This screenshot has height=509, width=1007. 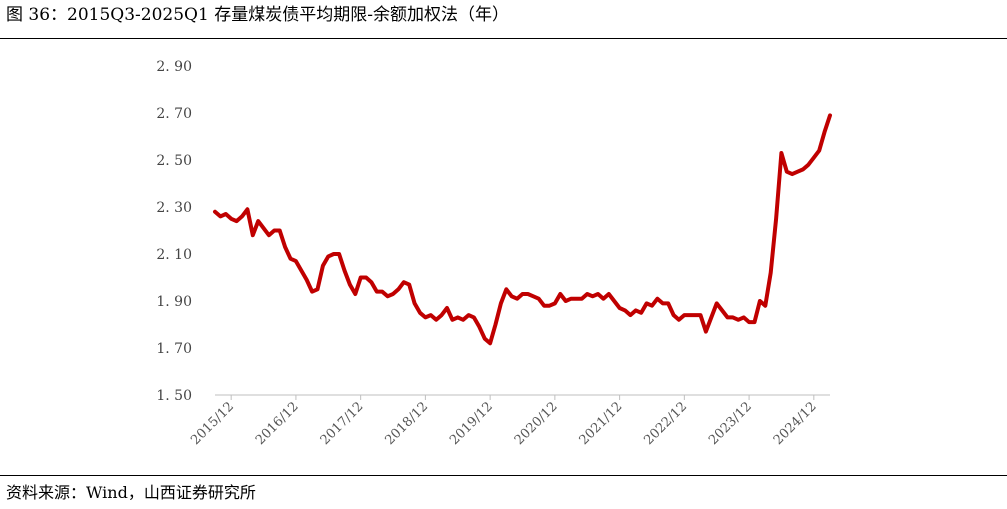 What do you see at coordinates (174, 302) in the screenshot?
I see `y-tick-label: 1. 90` at bounding box center [174, 302].